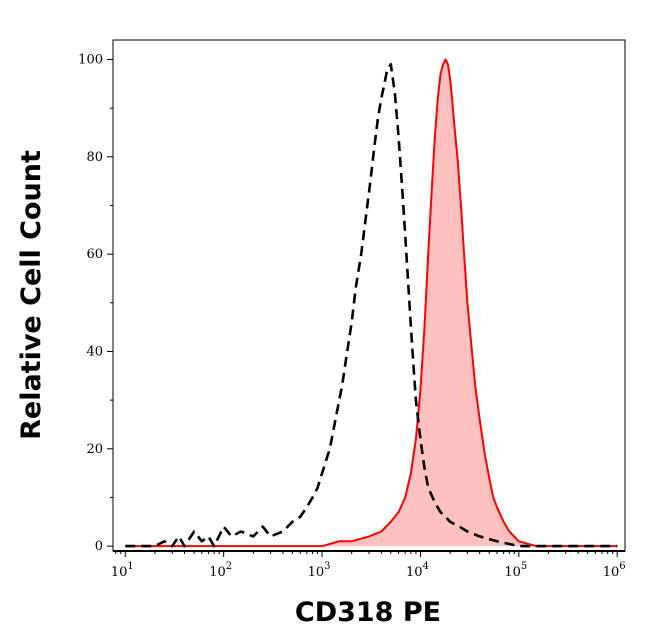 The width and height of the screenshot is (646, 641). What do you see at coordinates (99, 546) in the screenshot?
I see `y-tick-label: 0` at bounding box center [99, 546].